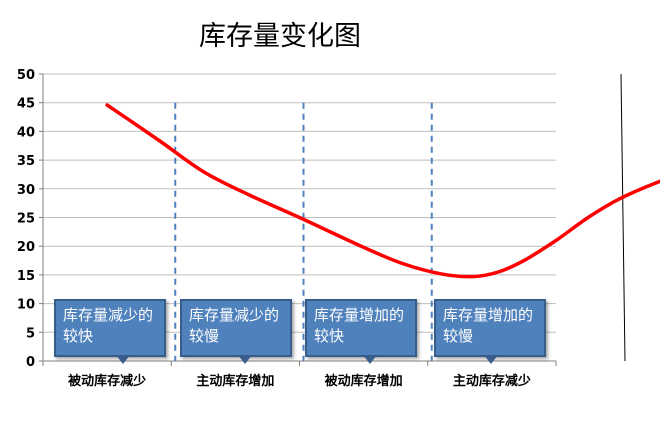  What do you see at coordinates (26, 190) in the screenshot?
I see `y-tick-label: 30` at bounding box center [26, 190].